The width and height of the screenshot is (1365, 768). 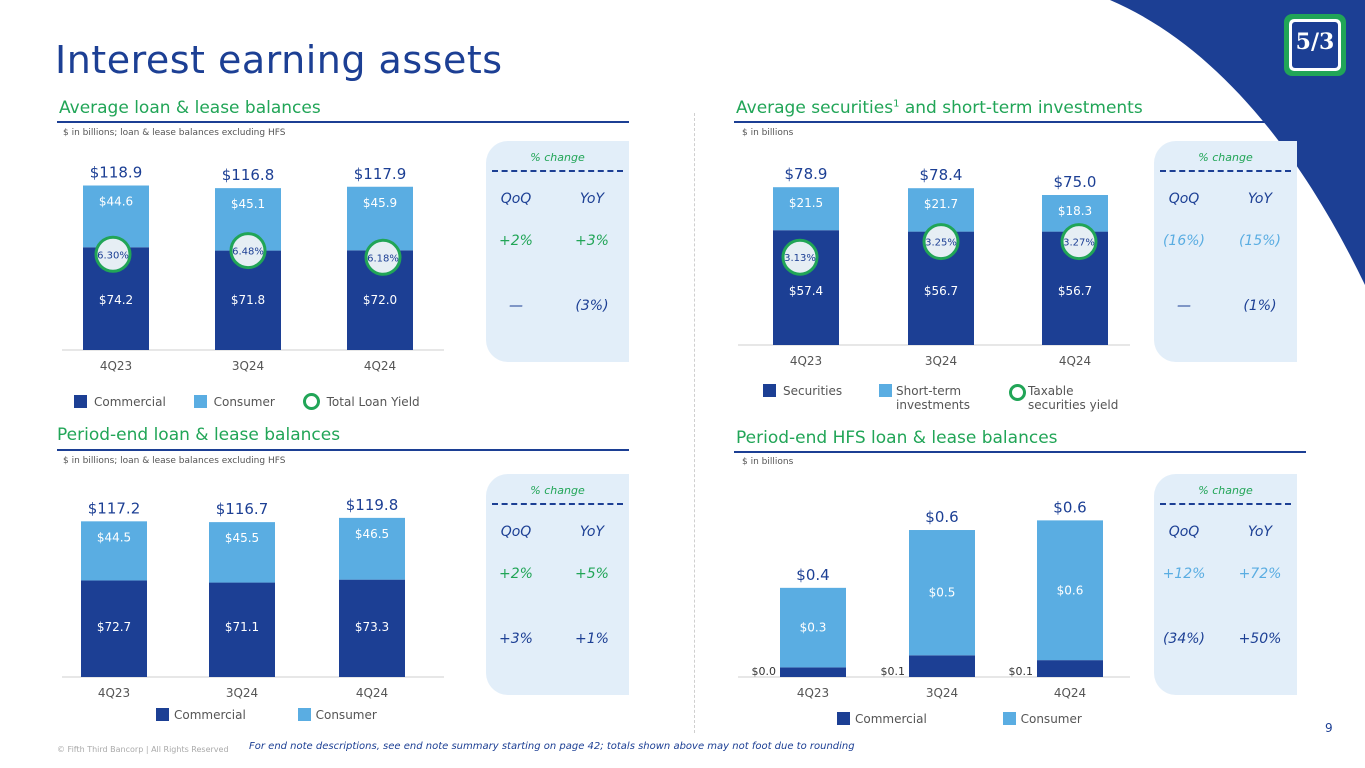 I want to click on yield-label: 6.18%, so click(x=383, y=258).